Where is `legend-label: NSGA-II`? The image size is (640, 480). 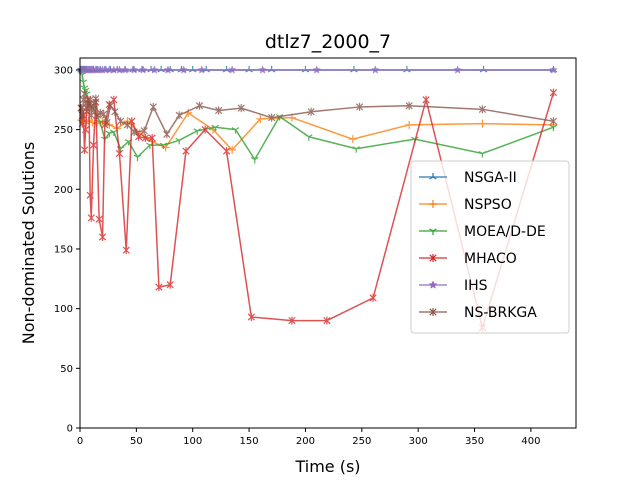 legend-label: NSGA-II is located at coordinates (490, 178).